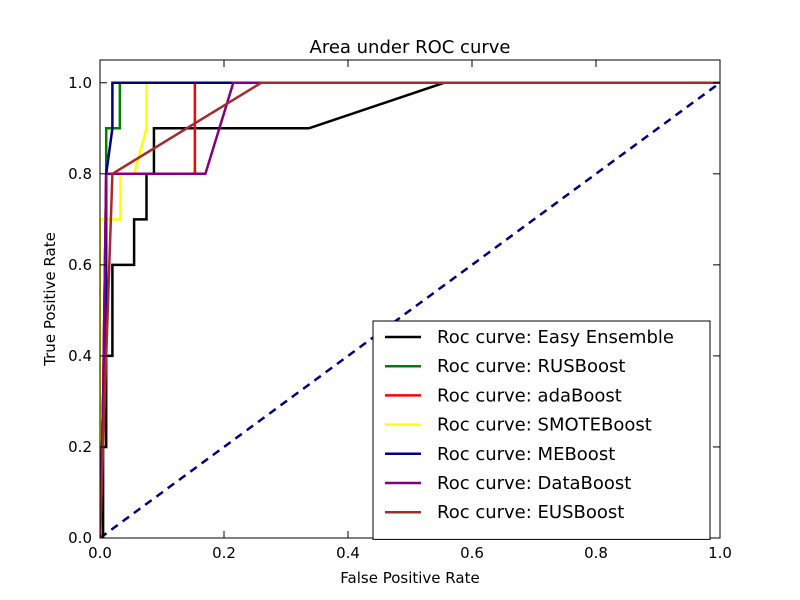  Describe the element at coordinates (530, 512) in the screenshot. I see `legend-label-eusboost: Roc curve: EUSBoost` at that location.